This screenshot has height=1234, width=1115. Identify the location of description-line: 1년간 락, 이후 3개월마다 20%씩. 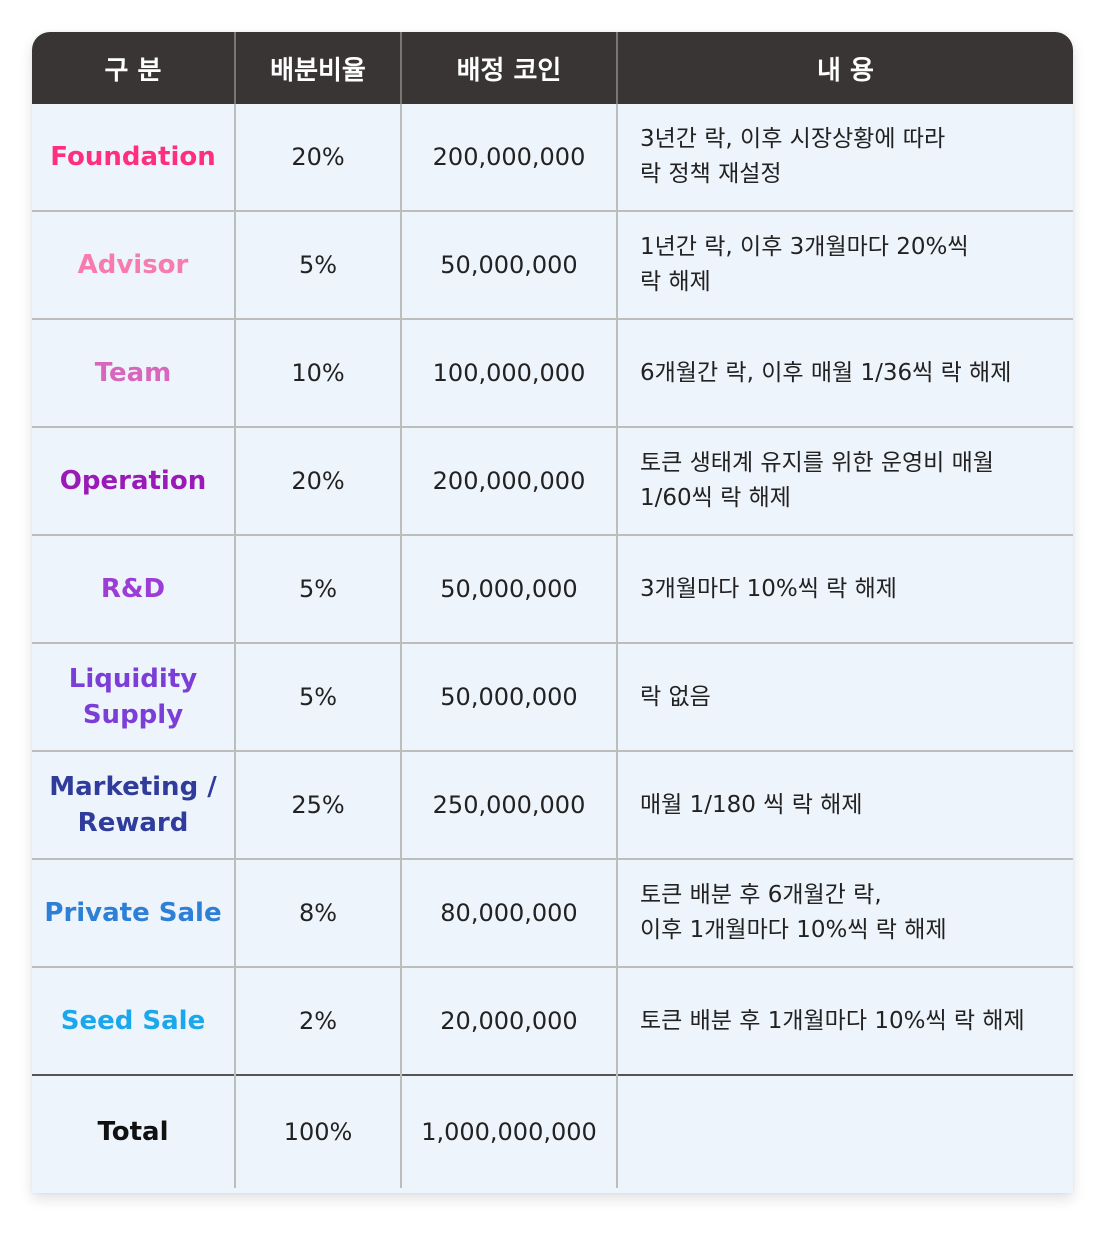
(804, 247).